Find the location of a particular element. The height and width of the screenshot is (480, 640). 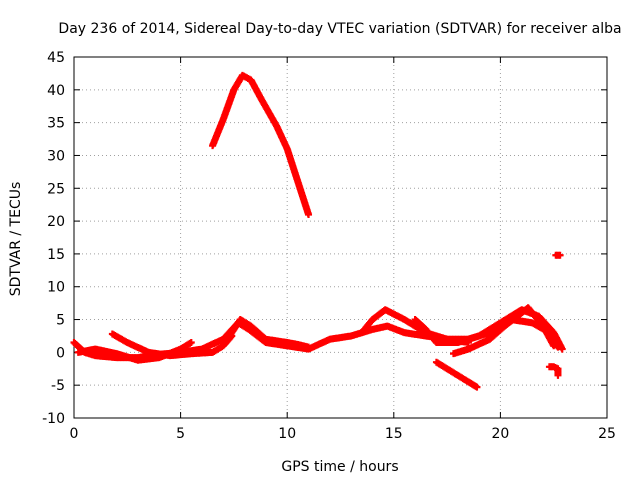

x-tick-label: 25 is located at coordinates (607, 434).